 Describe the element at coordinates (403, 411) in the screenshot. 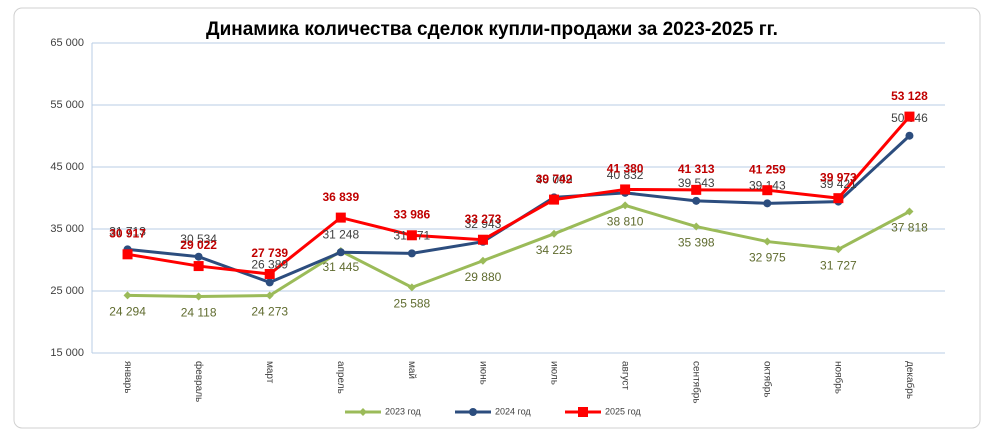

I see `legend-label: 2023 год` at that location.